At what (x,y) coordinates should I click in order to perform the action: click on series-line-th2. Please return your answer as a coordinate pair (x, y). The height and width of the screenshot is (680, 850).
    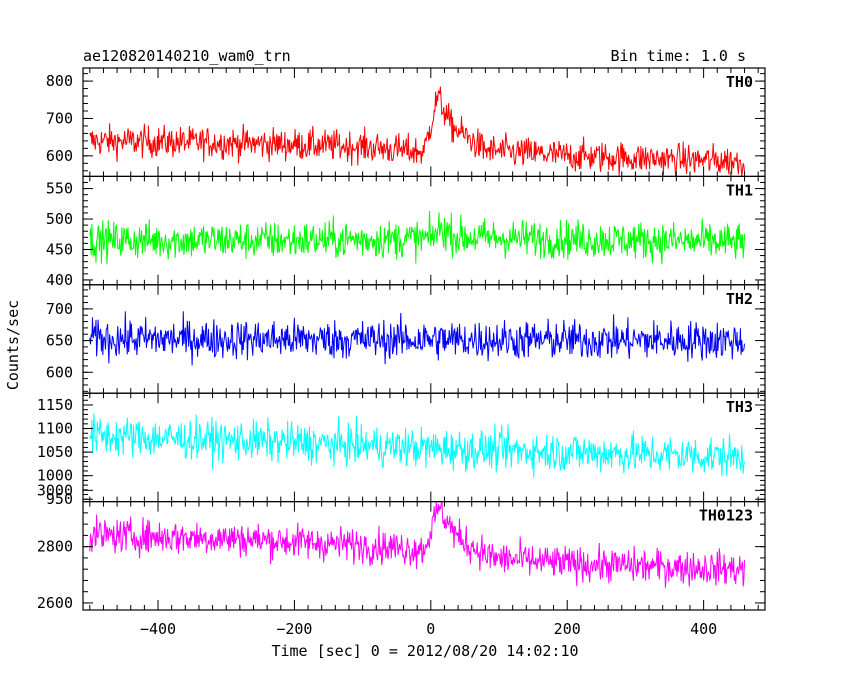
    Looking at the image, I should click on (417, 338).